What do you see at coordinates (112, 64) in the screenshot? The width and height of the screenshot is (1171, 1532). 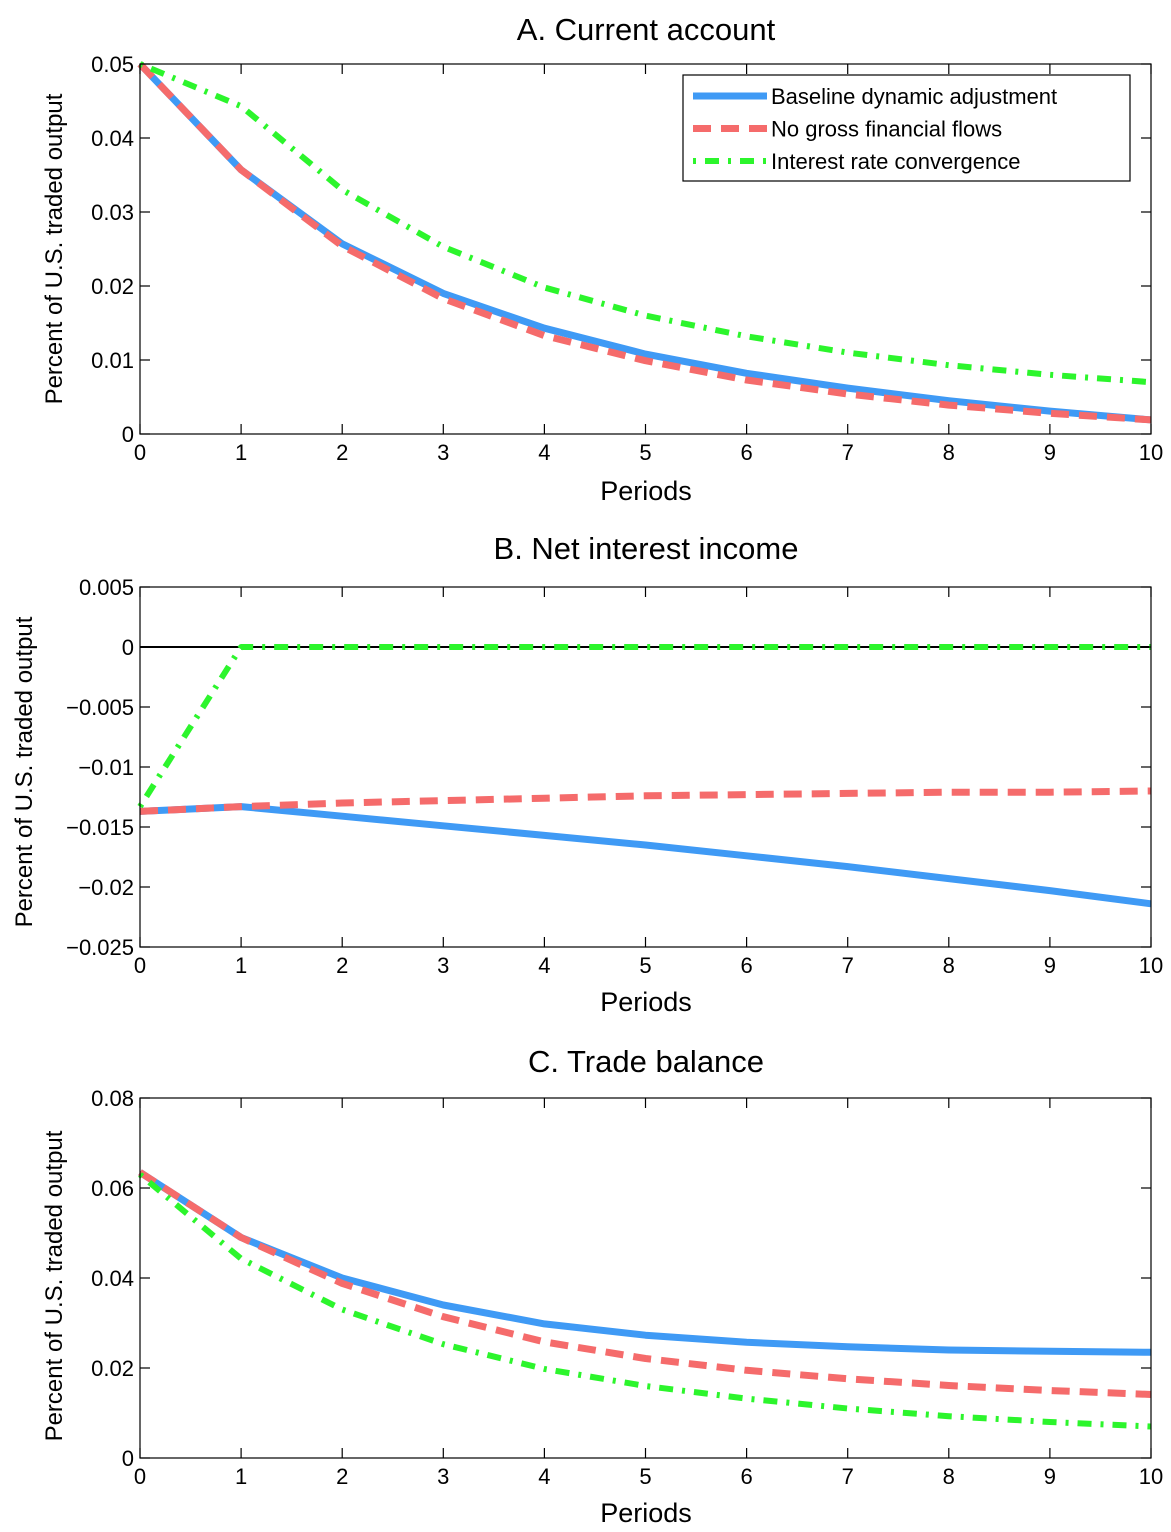 I see `y-tick-label: 0.05` at bounding box center [112, 64].